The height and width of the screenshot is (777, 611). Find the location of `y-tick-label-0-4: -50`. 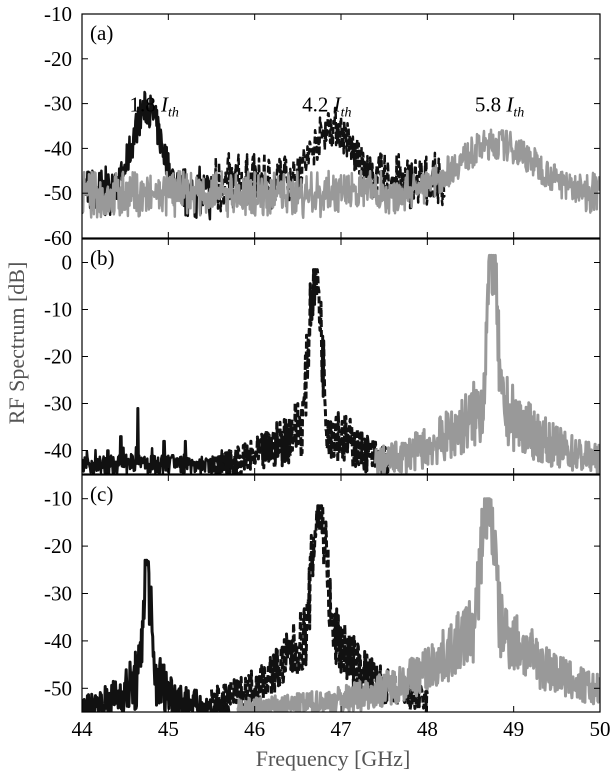

y-tick-label-0-4: -50 is located at coordinates (58, 193).